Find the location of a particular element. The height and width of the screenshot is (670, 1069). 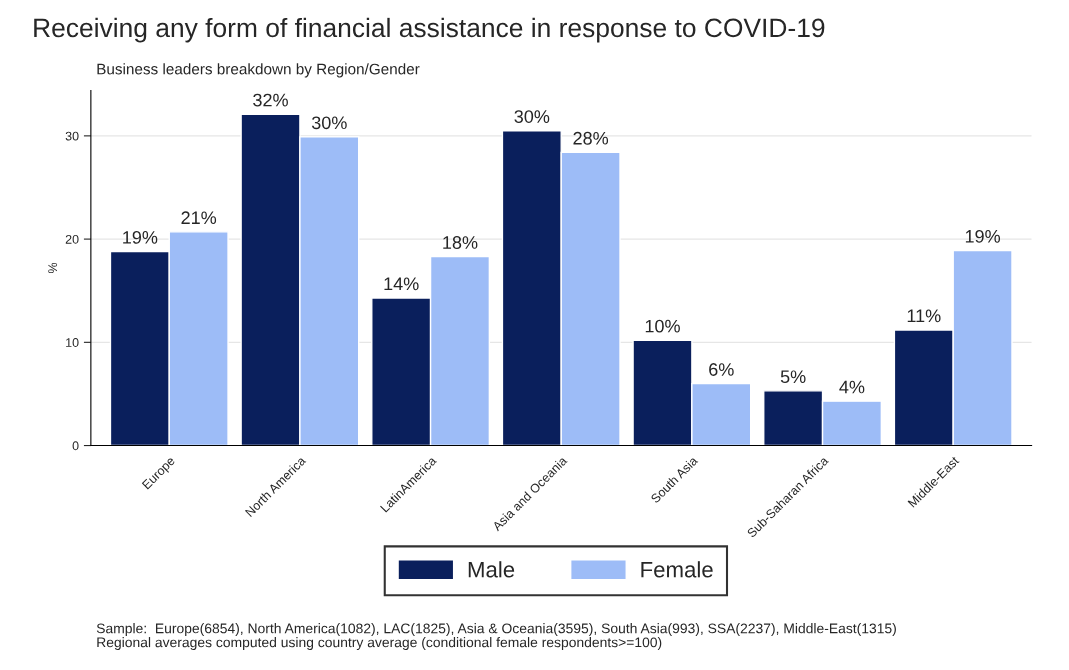

data-label: 28% is located at coordinates (591, 138).